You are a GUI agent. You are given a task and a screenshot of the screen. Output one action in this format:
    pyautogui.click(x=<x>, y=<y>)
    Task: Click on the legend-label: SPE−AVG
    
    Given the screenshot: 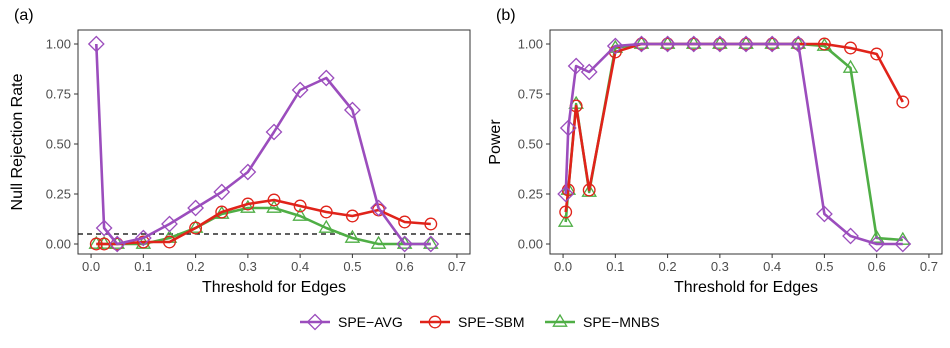 What is the action you would take?
    pyautogui.click(x=370, y=322)
    